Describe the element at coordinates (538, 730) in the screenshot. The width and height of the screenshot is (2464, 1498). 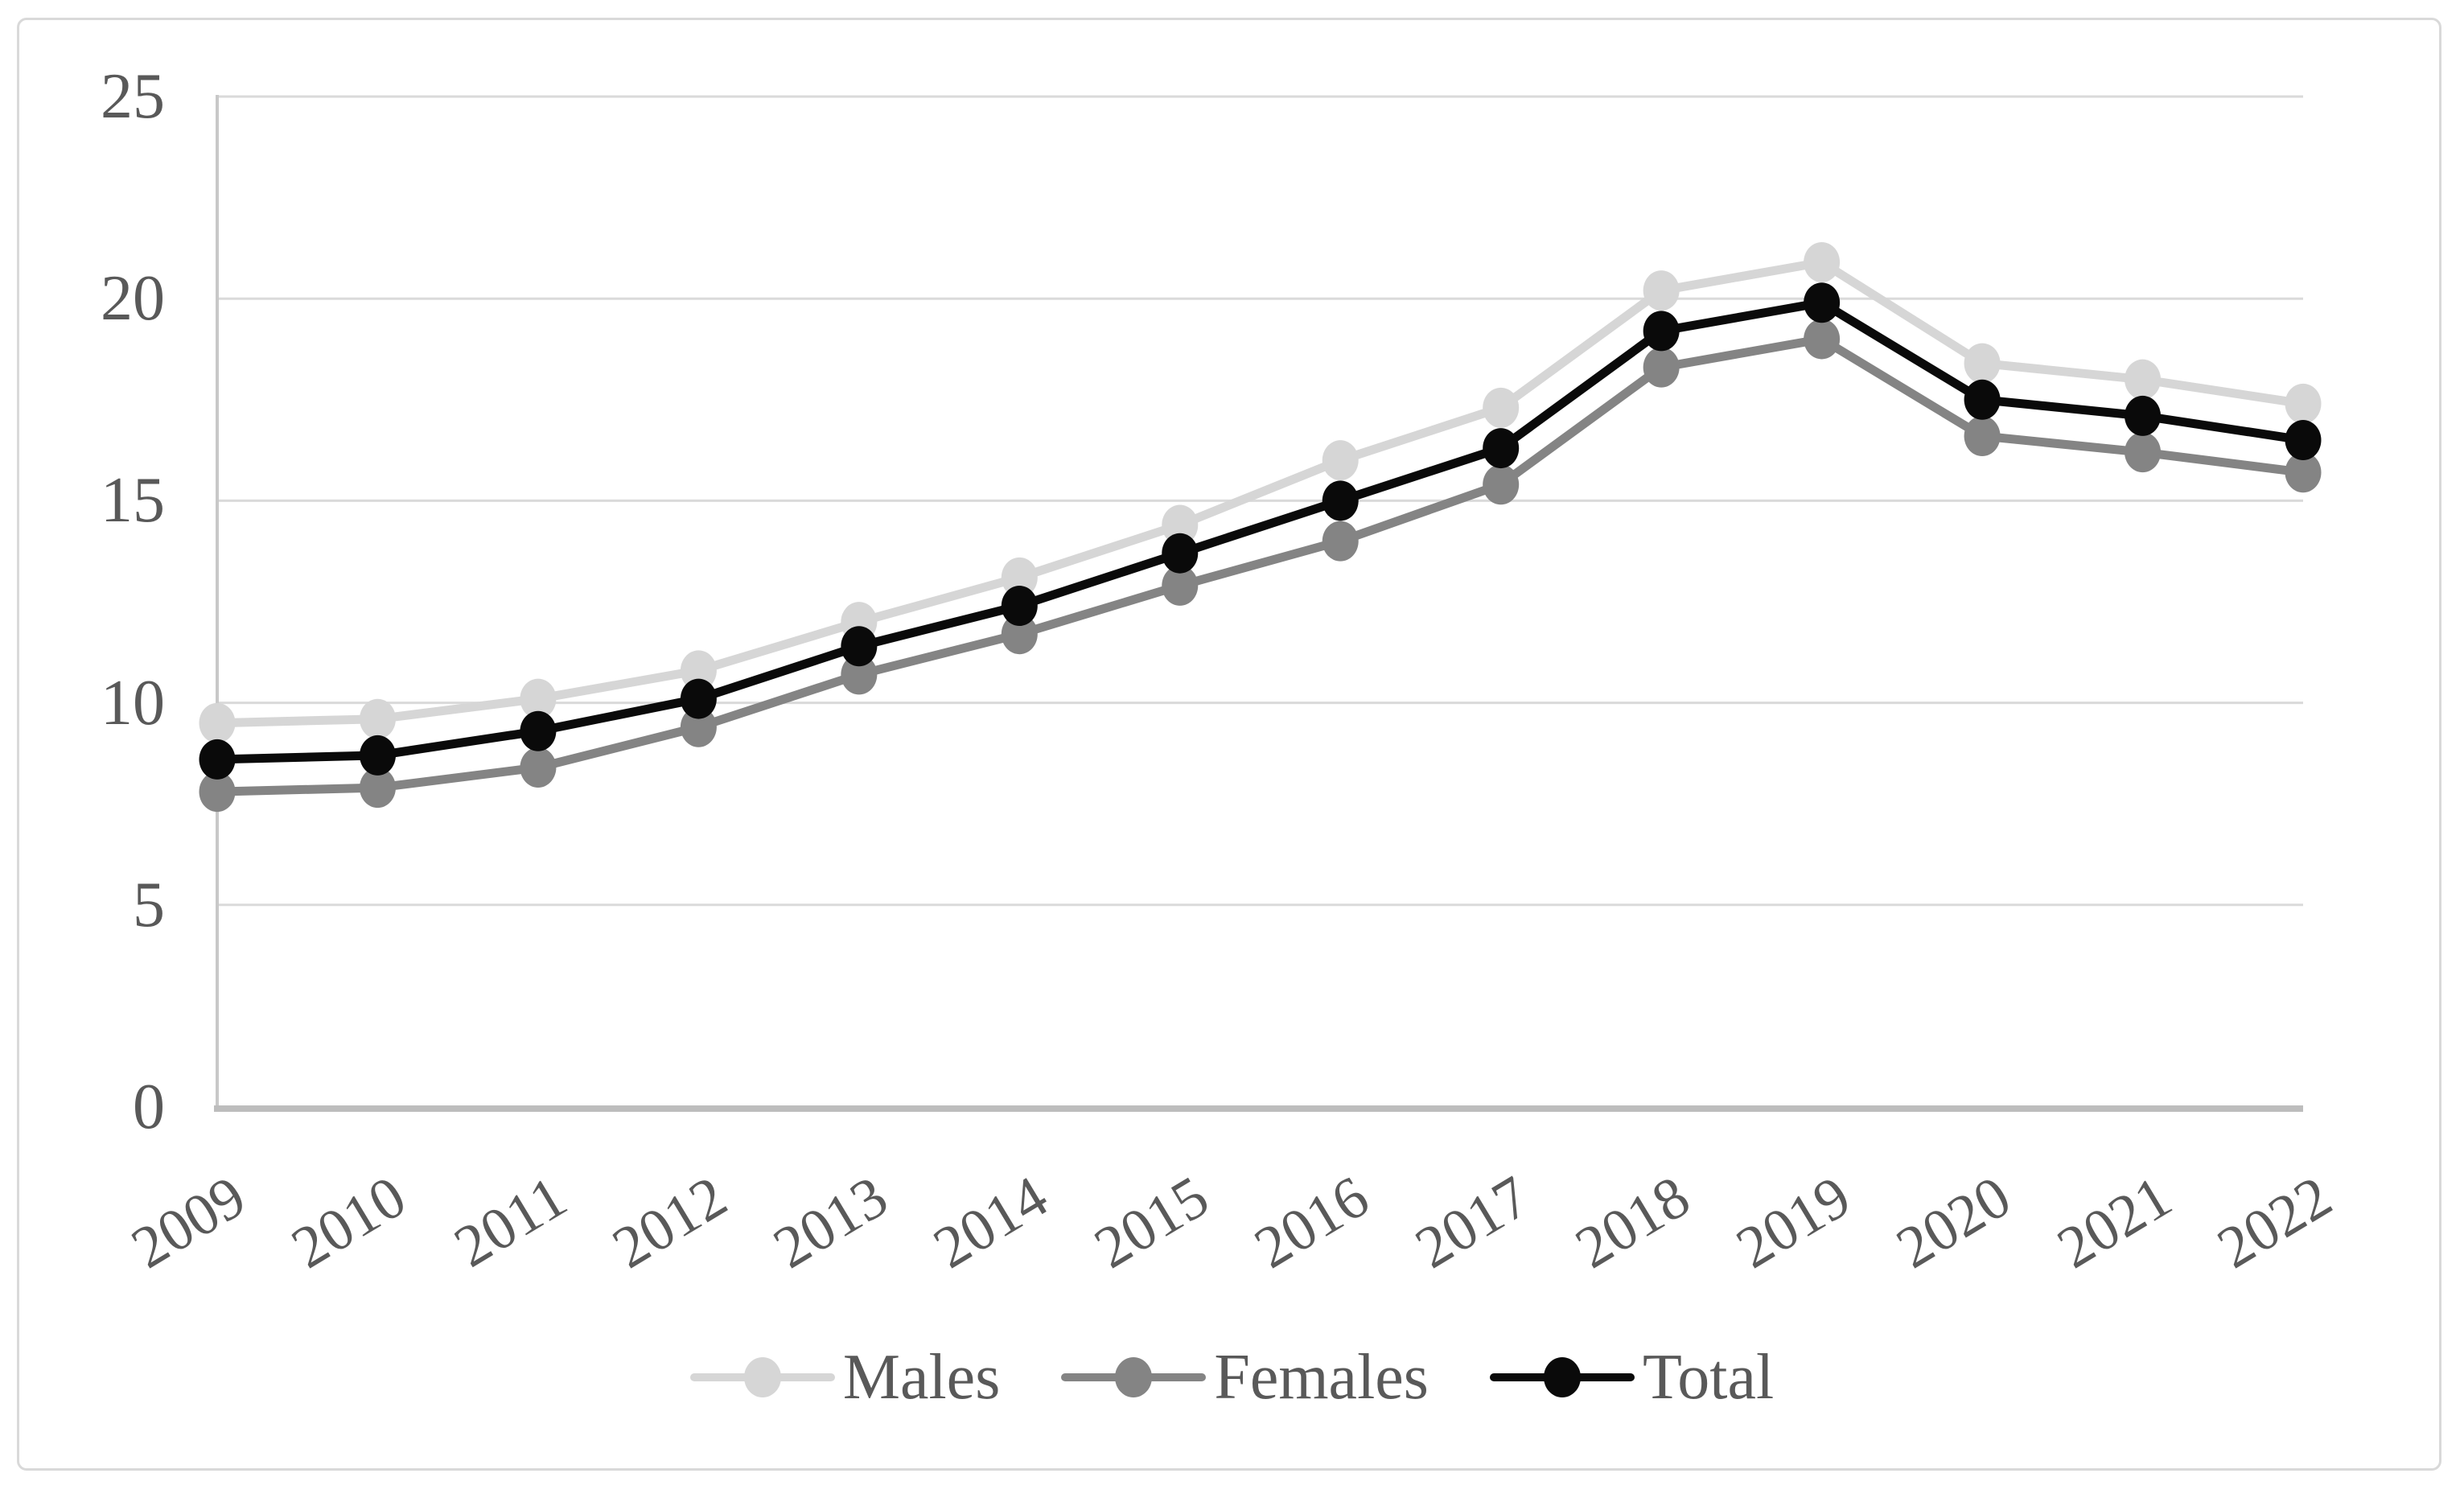
I see `series-total-marker-2011` at that location.